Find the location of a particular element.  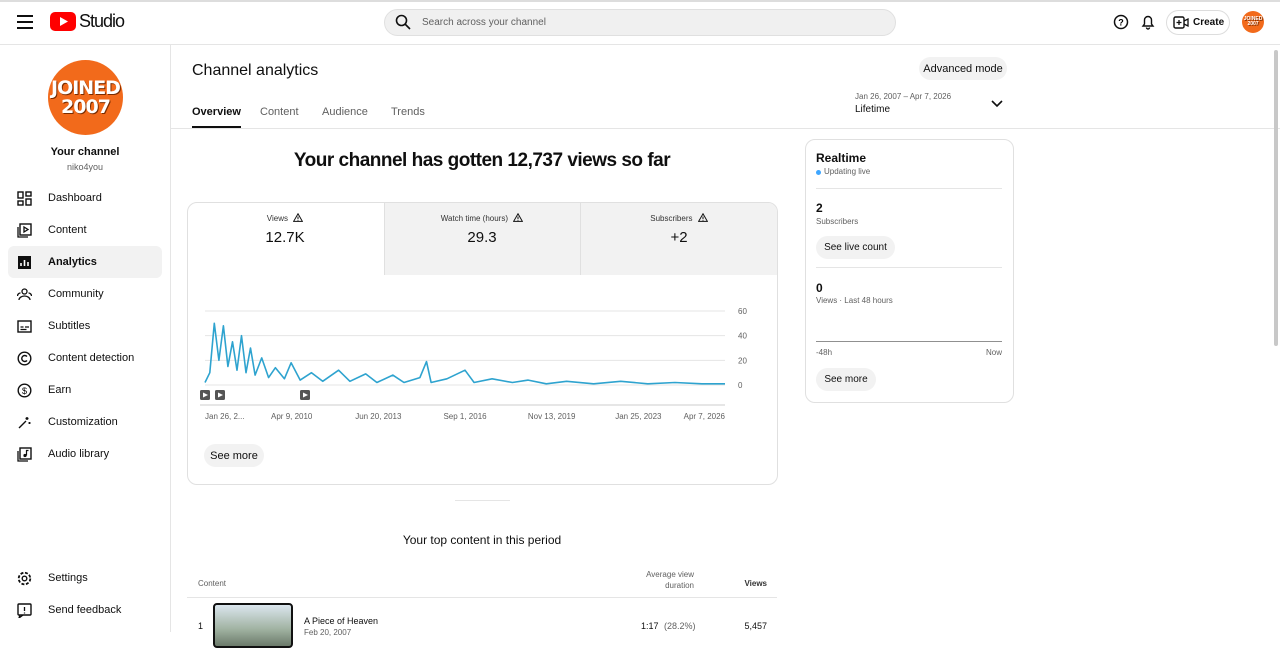

row-title: A Piece of Heaven is located at coordinates (341, 621).